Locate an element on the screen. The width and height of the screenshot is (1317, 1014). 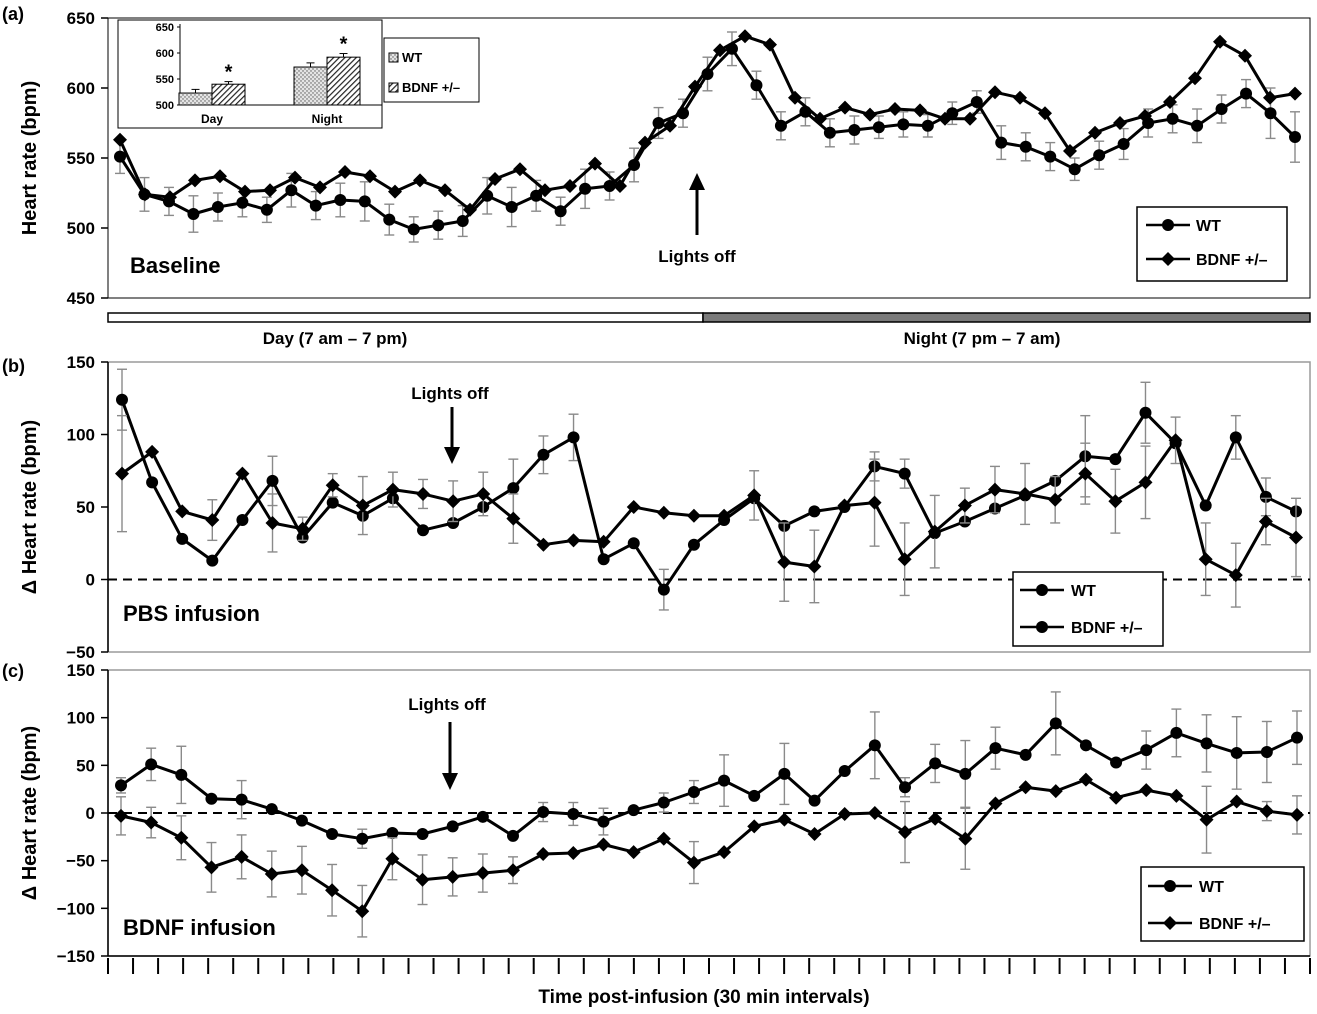
legend-circle-marker-icon is located at coordinates (1042, 590).